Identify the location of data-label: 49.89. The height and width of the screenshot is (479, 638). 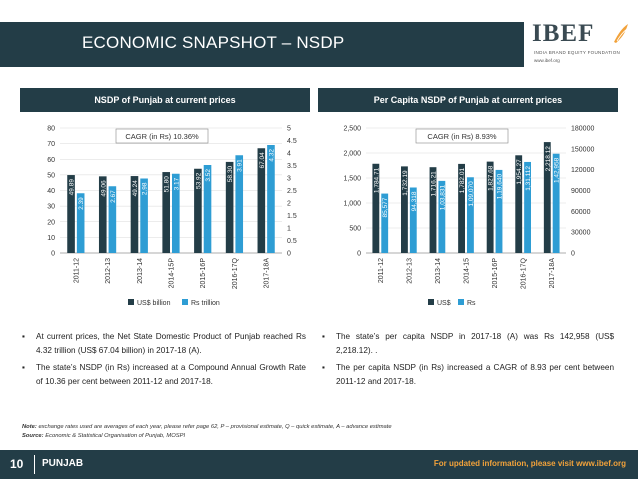
(72, 187).